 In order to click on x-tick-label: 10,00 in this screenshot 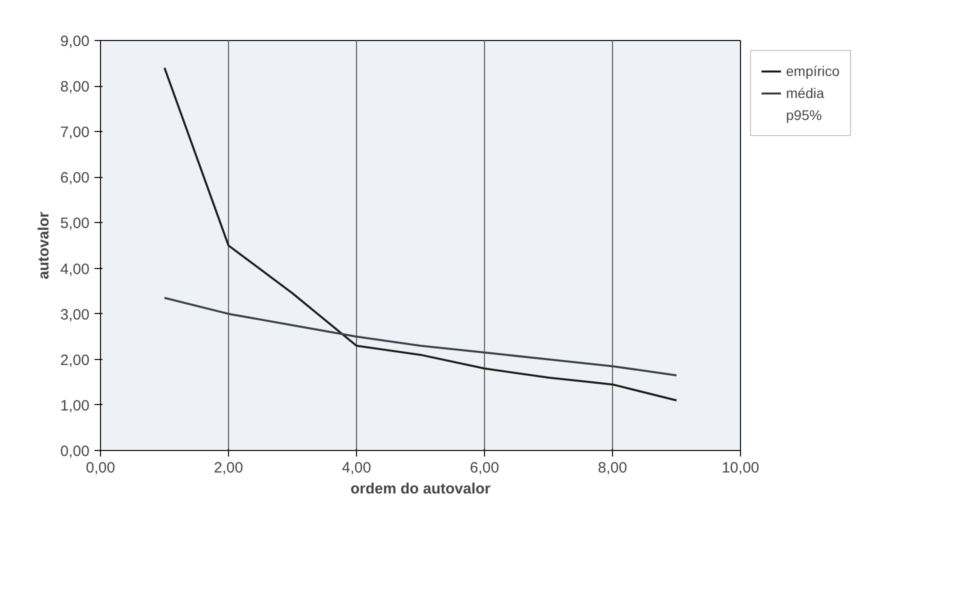, I will do `click(741, 468)`.